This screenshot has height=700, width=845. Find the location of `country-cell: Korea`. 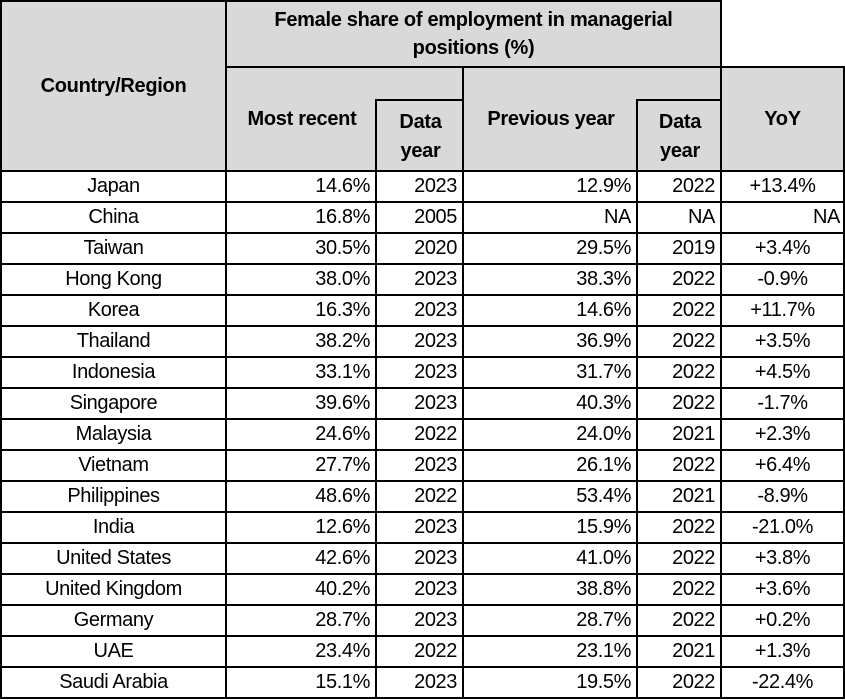

country-cell: Korea is located at coordinates (113, 311).